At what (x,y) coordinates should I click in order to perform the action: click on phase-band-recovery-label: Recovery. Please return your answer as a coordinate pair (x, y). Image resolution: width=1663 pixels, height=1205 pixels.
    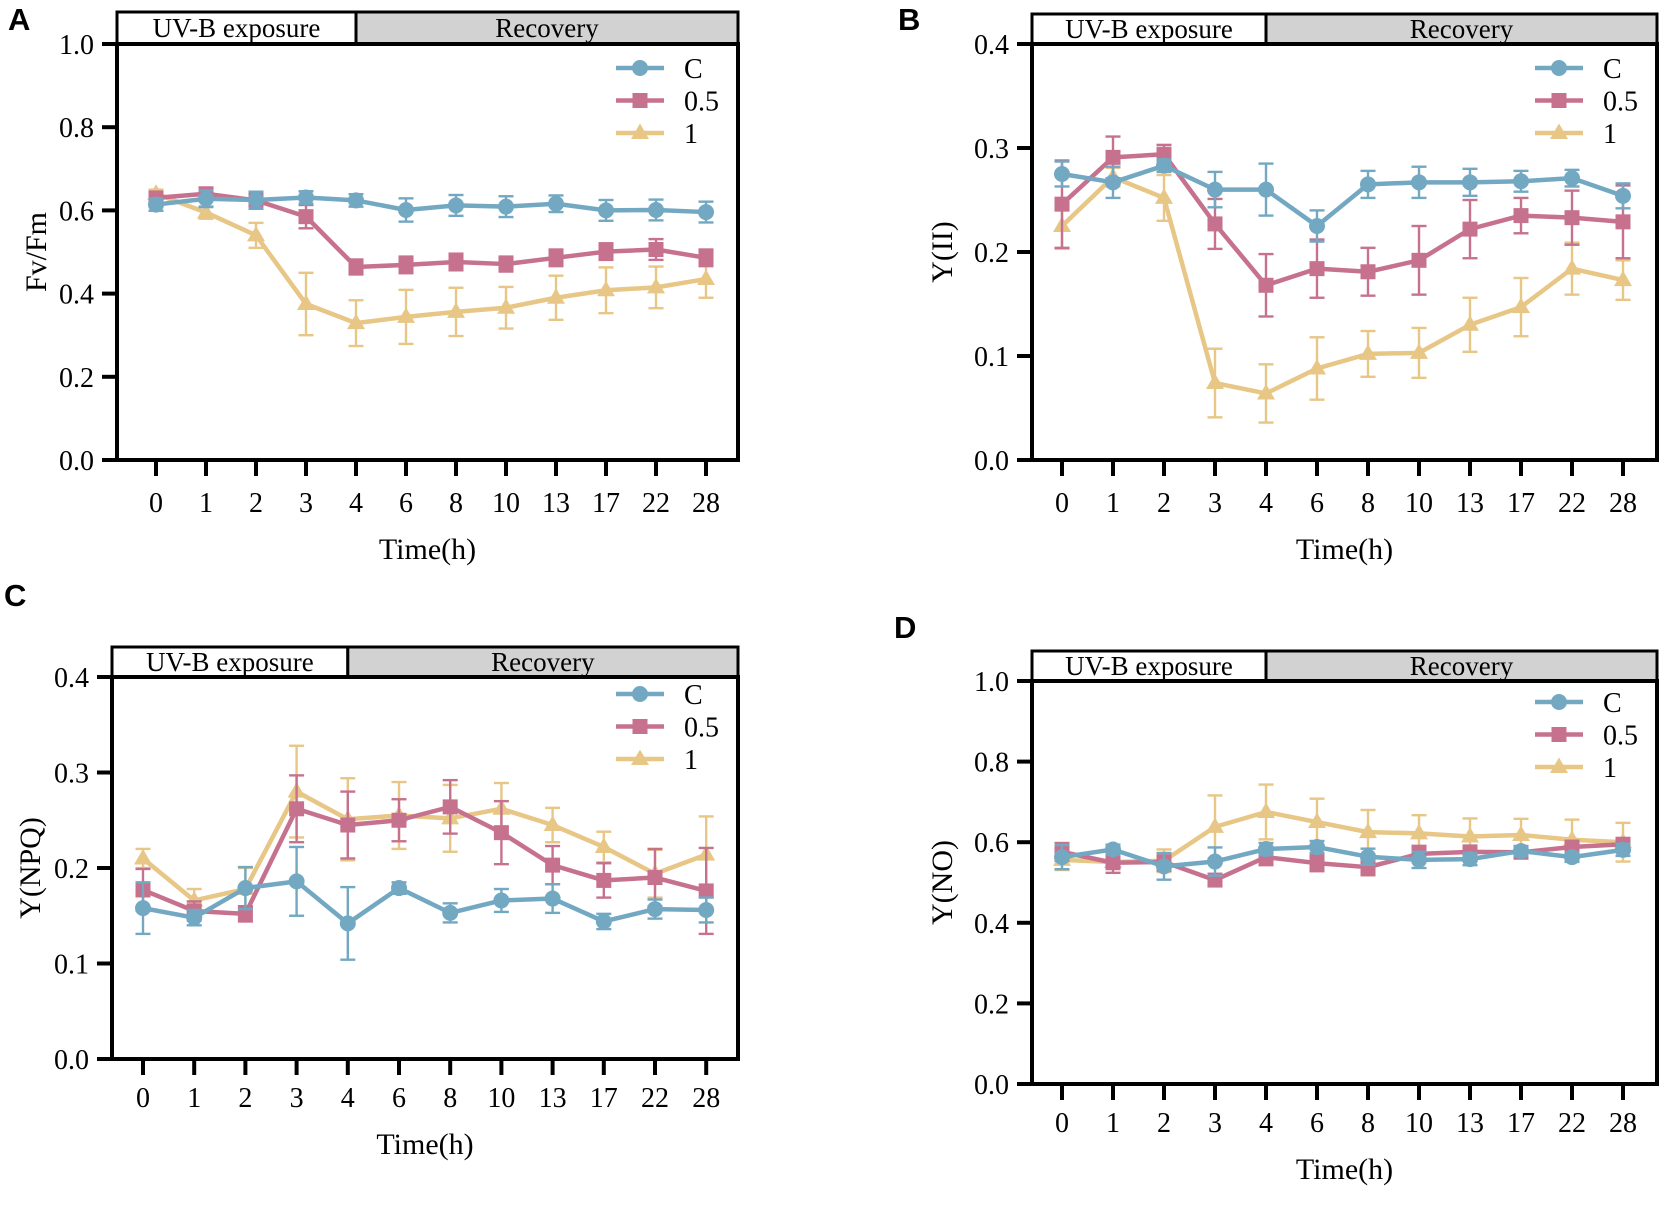
    Looking at the image, I should click on (543, 662).